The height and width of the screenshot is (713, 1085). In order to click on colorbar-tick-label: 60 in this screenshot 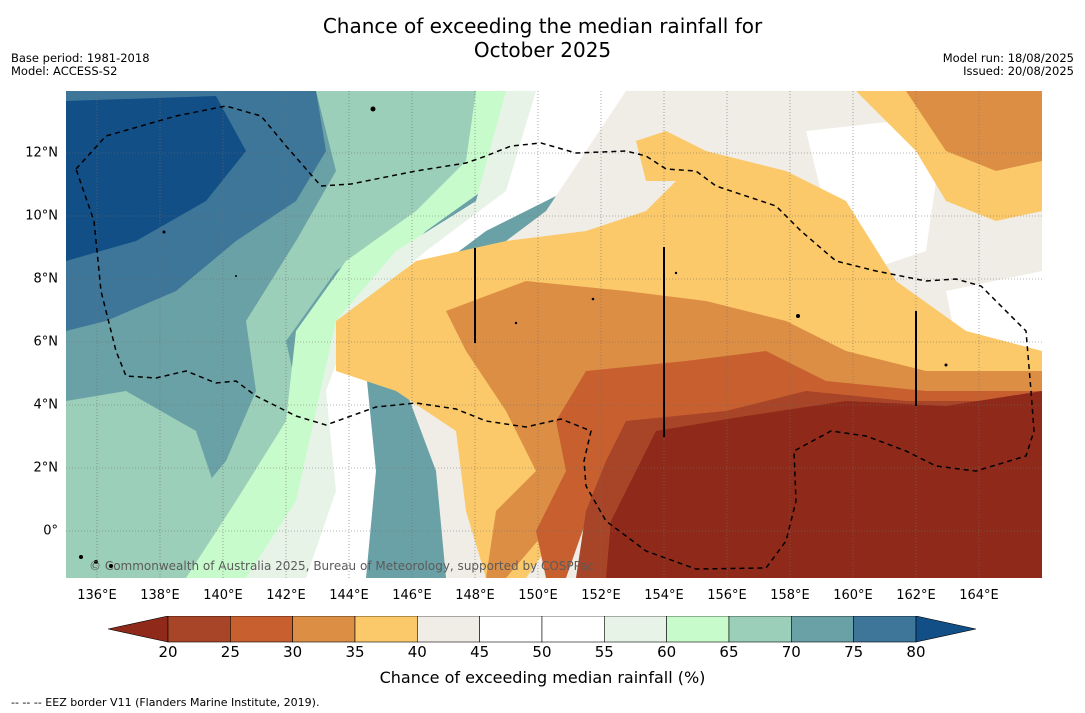, I will do `click(667, 652)`.